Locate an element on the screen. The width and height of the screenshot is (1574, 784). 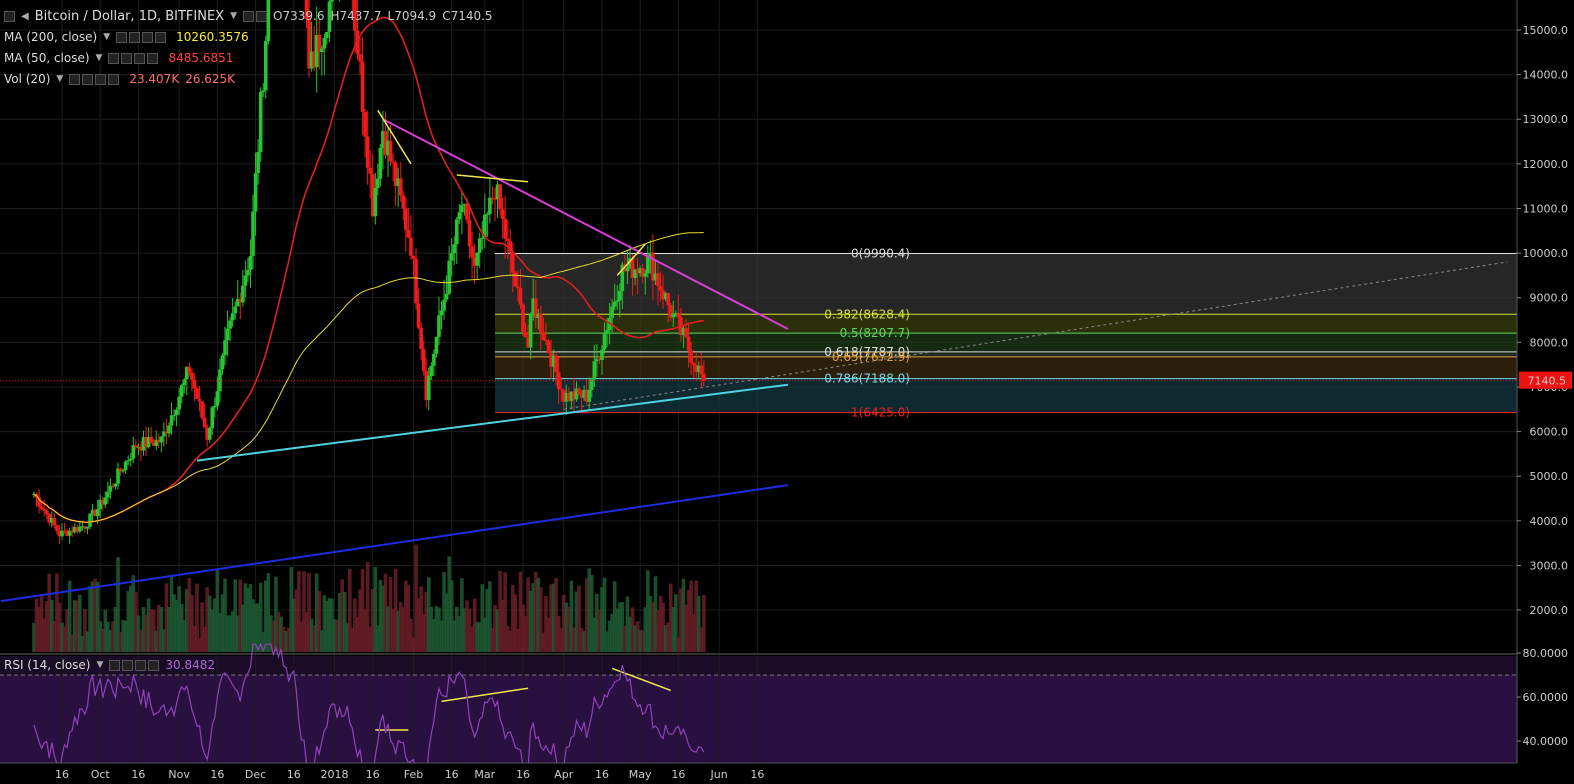
fib-label: 0.5(8207.7) is located at coordinates (875, 333).